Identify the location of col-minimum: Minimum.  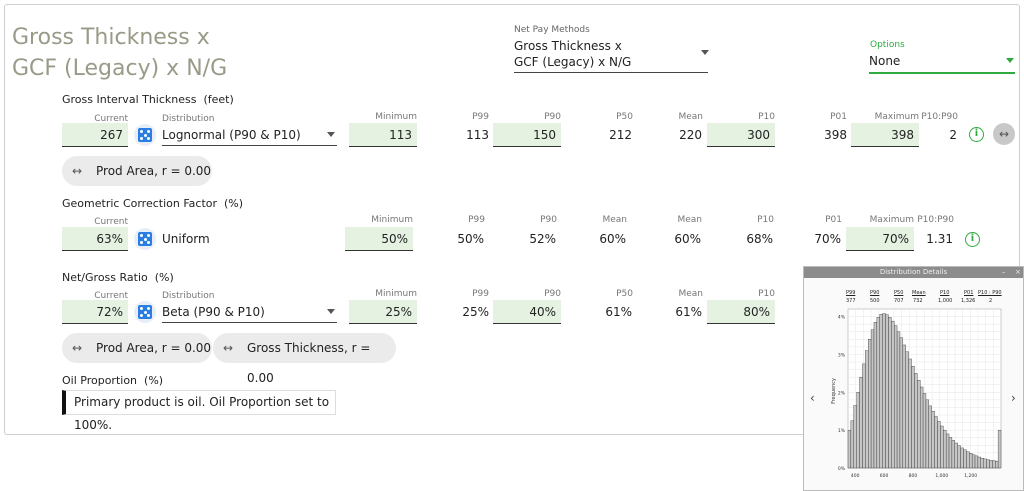
(396, 117).